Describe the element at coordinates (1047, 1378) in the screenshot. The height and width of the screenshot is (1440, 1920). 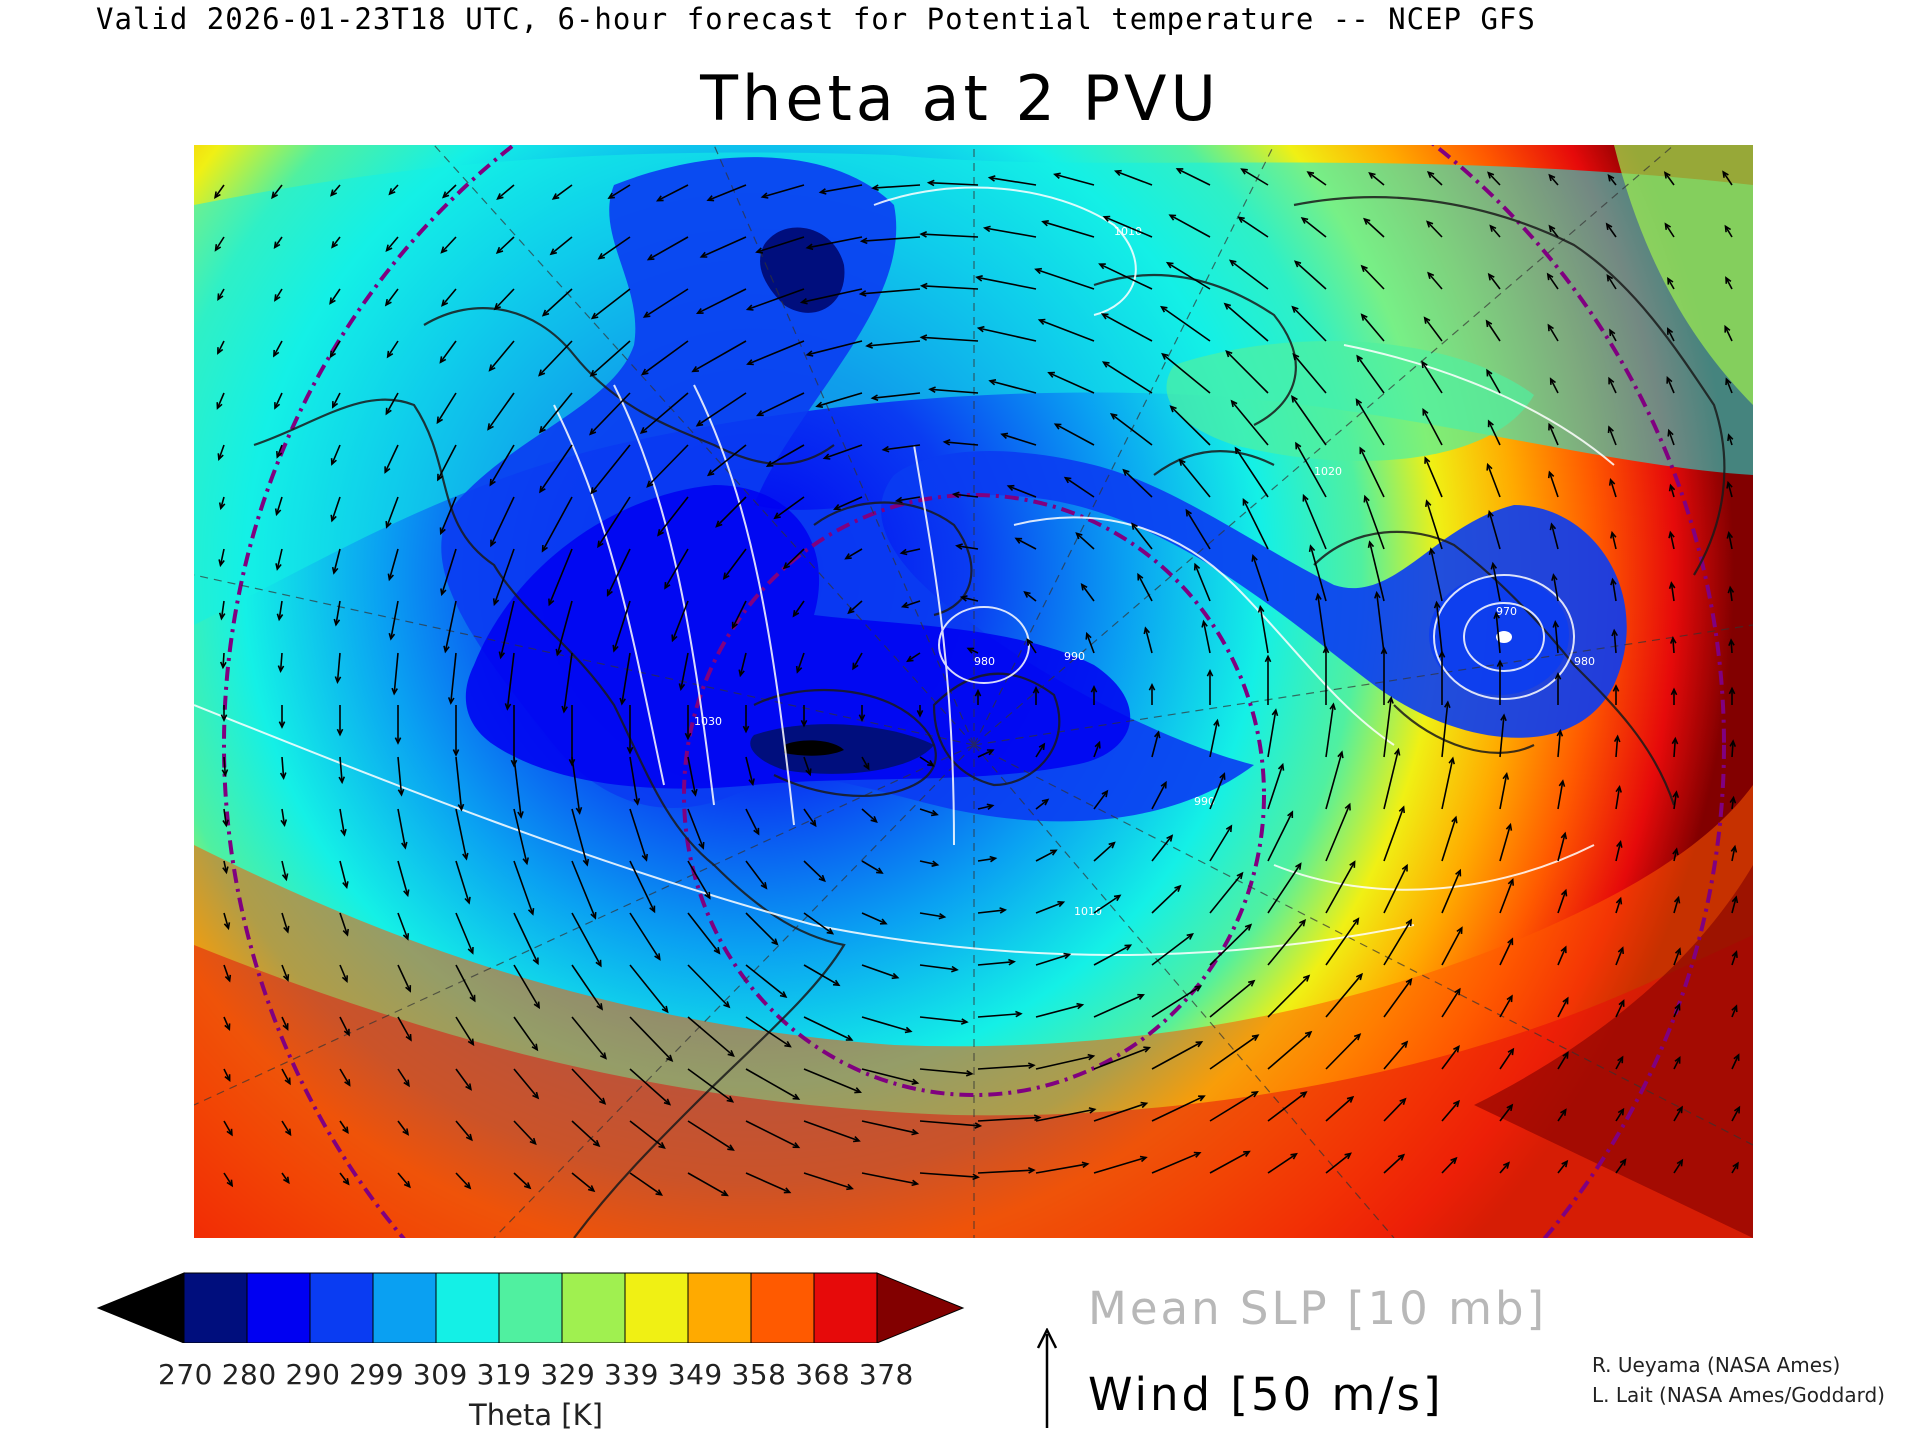
I see `wind-reference-arrow-icon` at that location.